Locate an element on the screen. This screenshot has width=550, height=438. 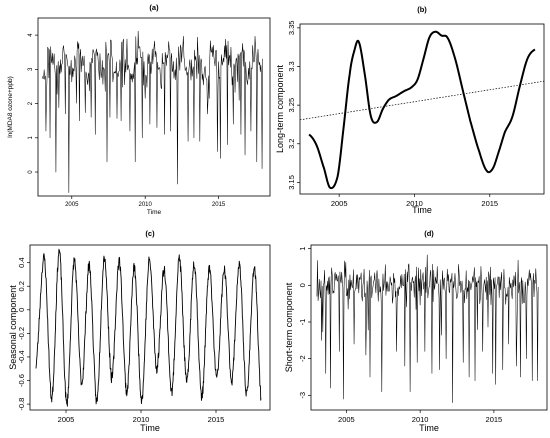
y-tick-label: 3.3 is located at coordinates (291, 66).